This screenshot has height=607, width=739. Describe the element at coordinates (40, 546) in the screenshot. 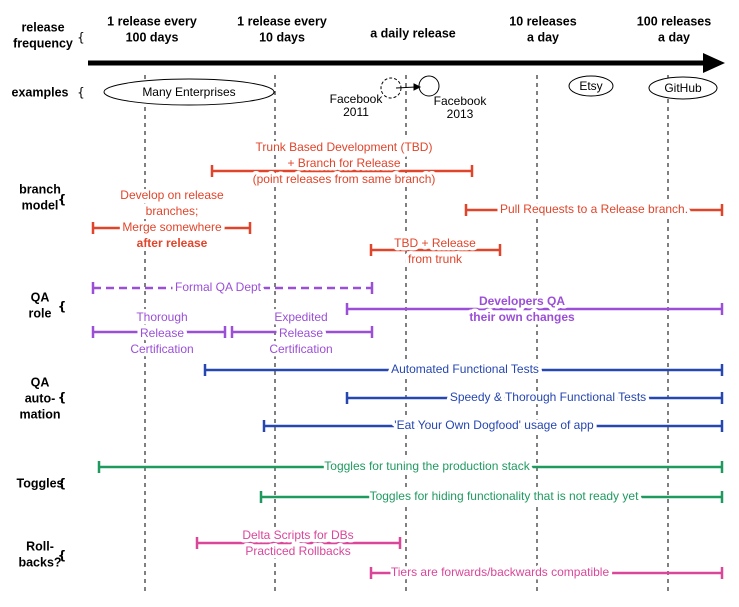

I see `row-label: Roll-` at that location.